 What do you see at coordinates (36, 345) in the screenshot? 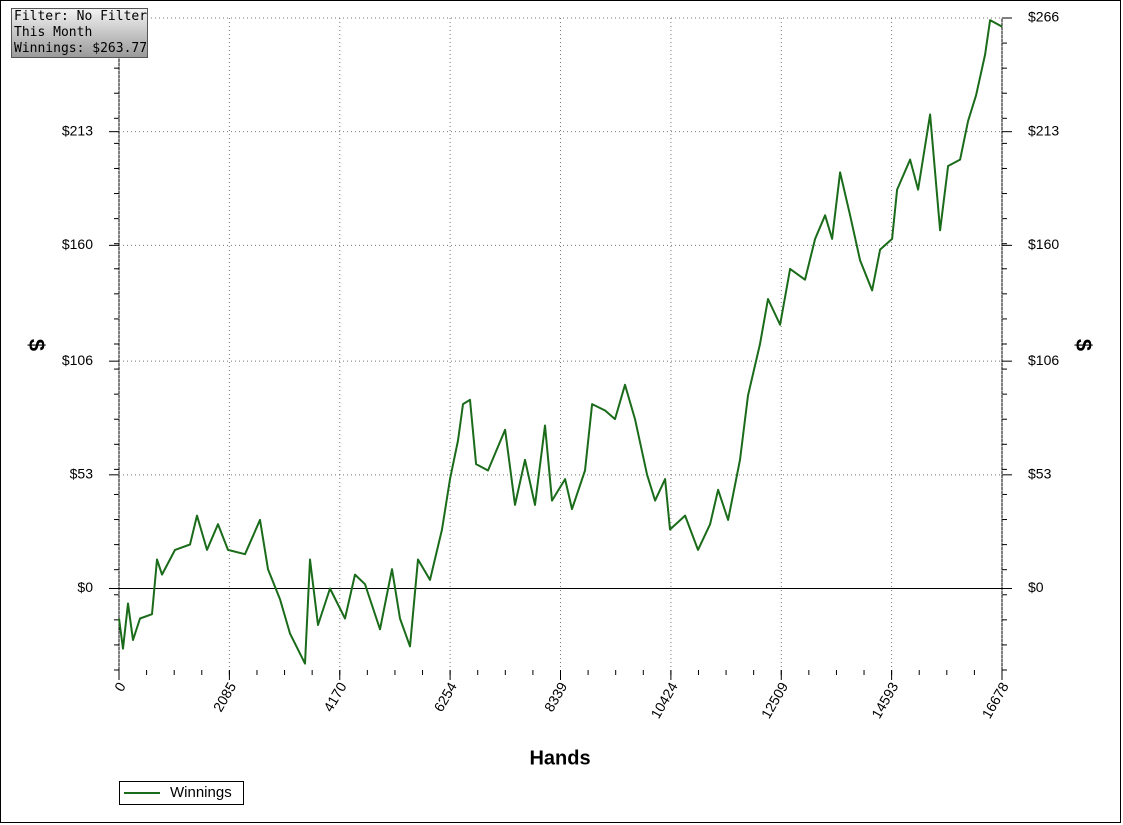
I see `y-axis-title: $` at bounding box center [36, 345].